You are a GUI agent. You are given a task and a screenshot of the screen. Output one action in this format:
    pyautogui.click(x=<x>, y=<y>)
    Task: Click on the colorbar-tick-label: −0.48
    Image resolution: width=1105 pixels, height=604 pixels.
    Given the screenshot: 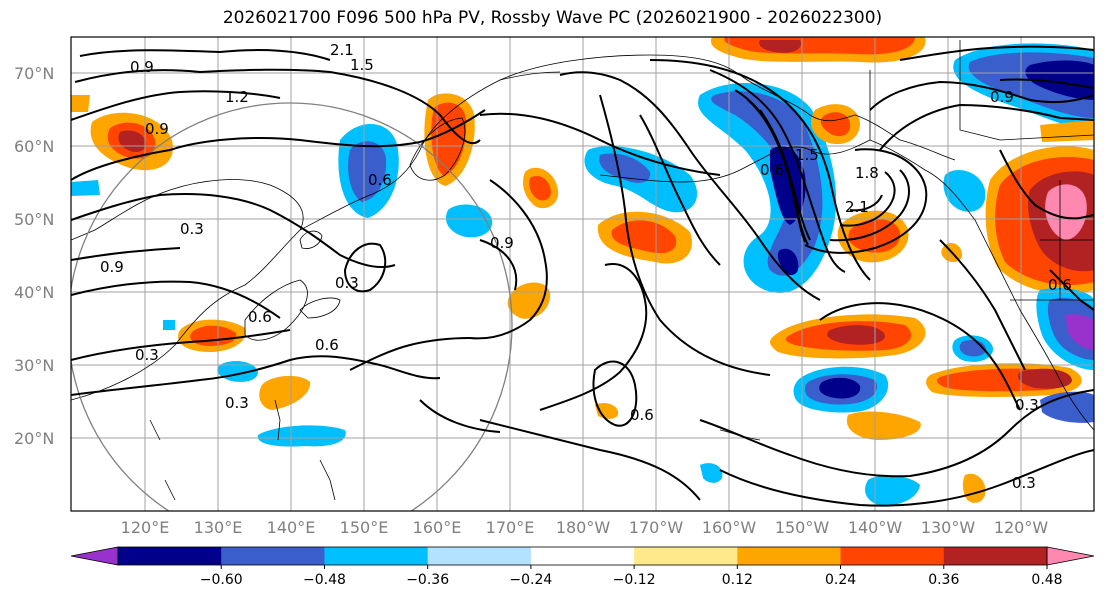 What is the action you would take?
    pyautogui.click(x=324, y=580)
    